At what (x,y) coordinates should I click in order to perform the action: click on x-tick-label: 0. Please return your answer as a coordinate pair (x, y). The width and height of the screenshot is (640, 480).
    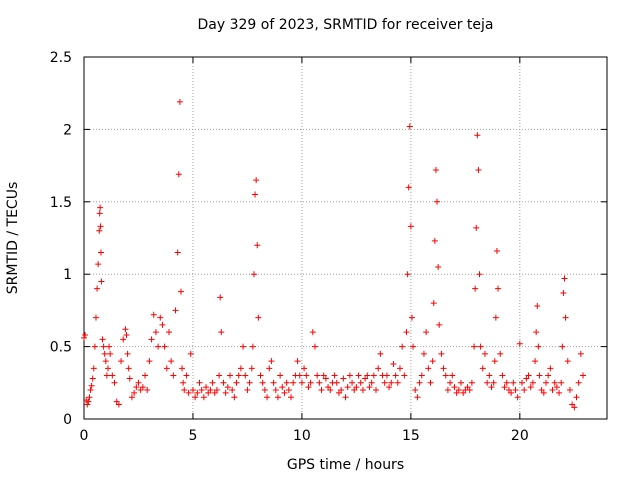
    Looking at the image, I should click on (84, 436).